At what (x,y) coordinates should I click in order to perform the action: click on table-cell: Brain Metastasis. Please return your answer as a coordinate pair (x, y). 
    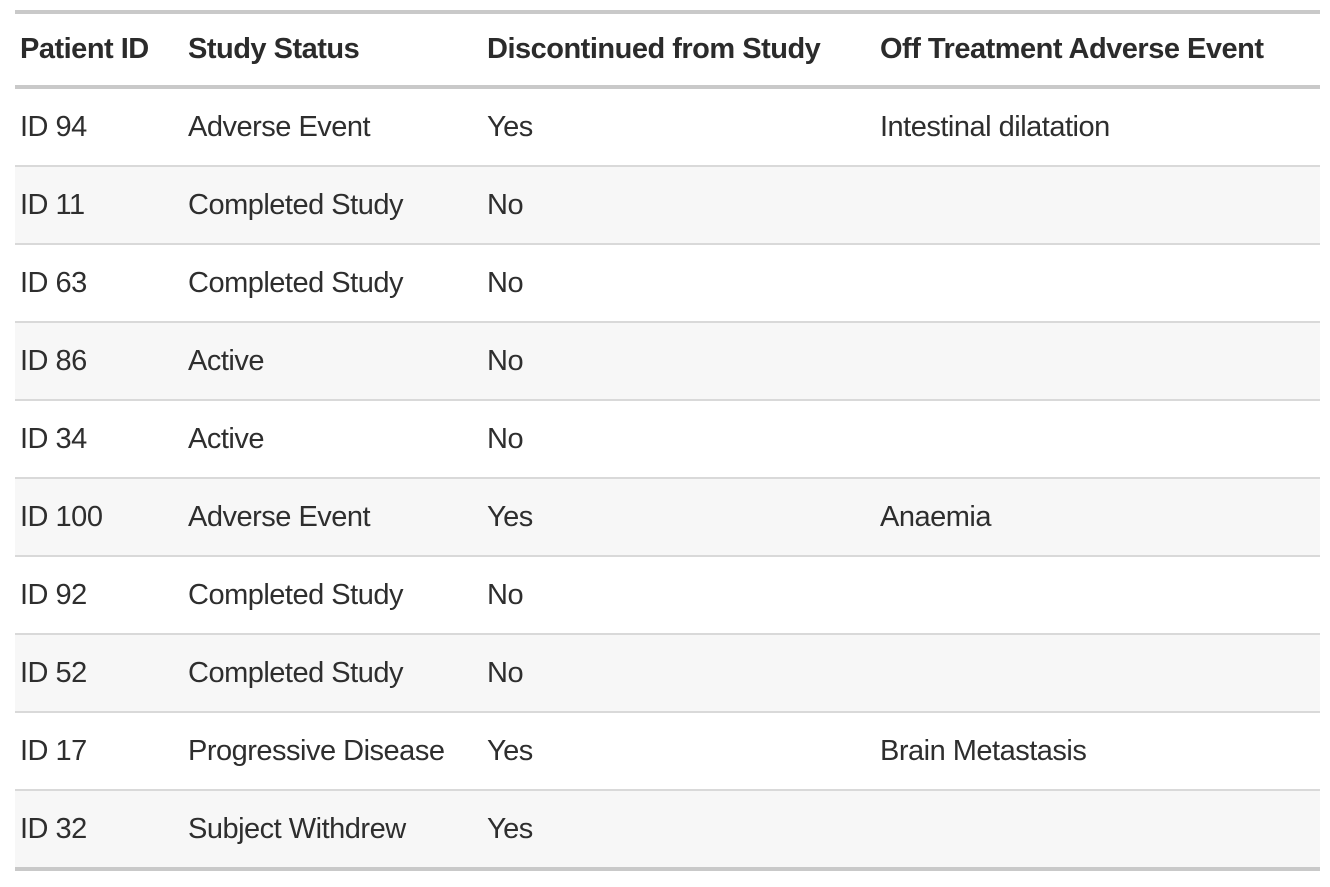
    Looking at the image, I should click on (1097, 751).